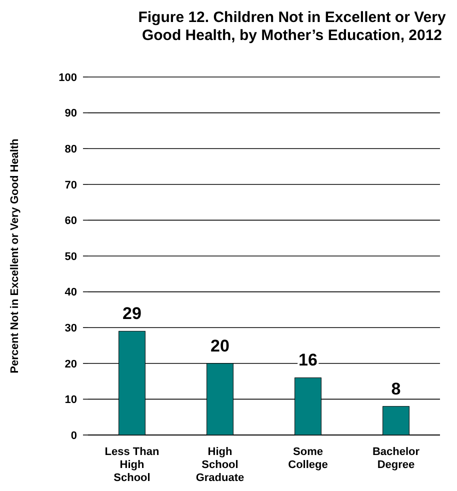 This screenshot has width=457, height=491. I want to click on y-tick-label: 100, so click(67, 78).